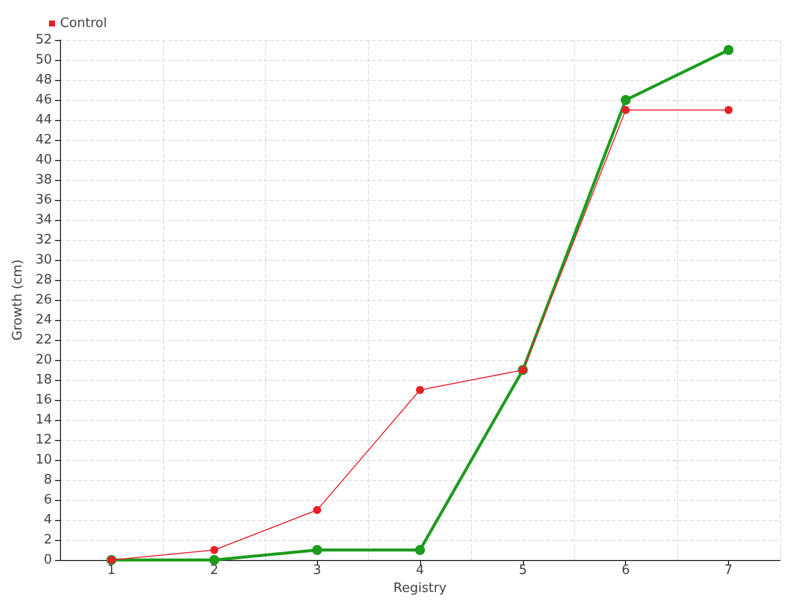 Image resolution: width=800 pixels, height=600 pixels. I want to click on y-tick-label: 46, so click(43, 100).